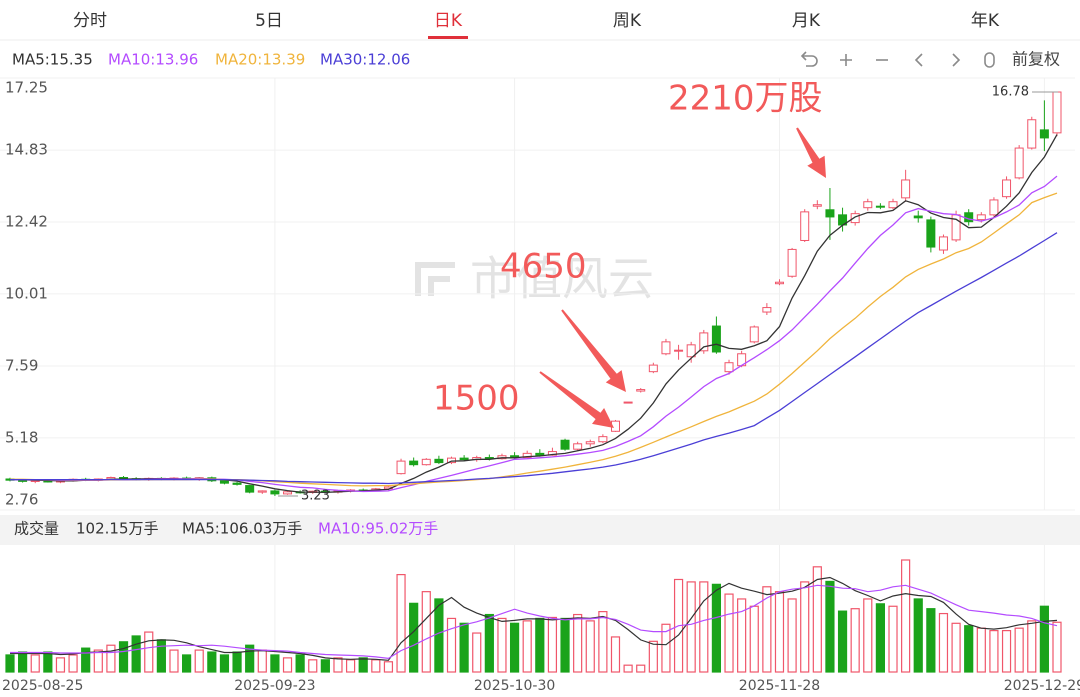 This screenshot has height=697, width=1080. Describe the element at coordinates (985, 21) in the screenshot. I see `tab: 年K` at that location.